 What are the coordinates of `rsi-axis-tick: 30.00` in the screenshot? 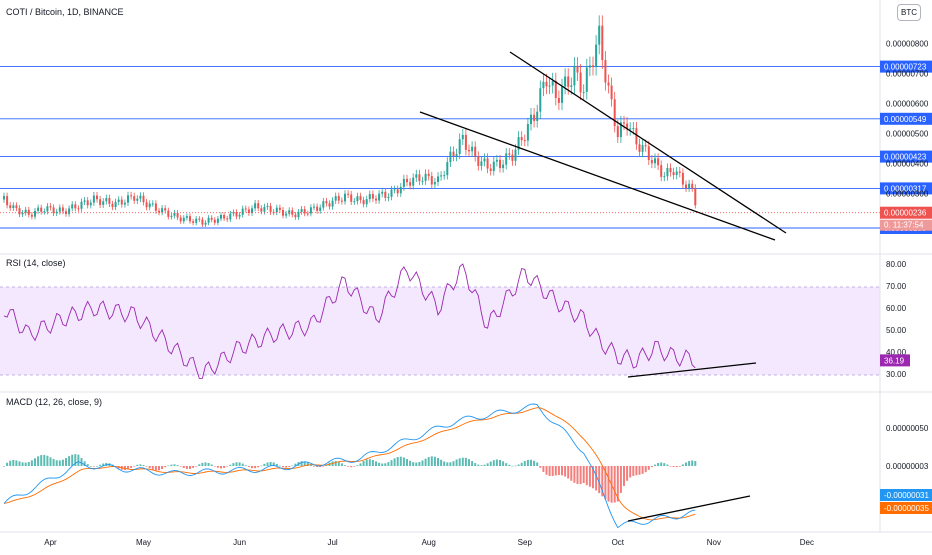 It's located at (896, 374).